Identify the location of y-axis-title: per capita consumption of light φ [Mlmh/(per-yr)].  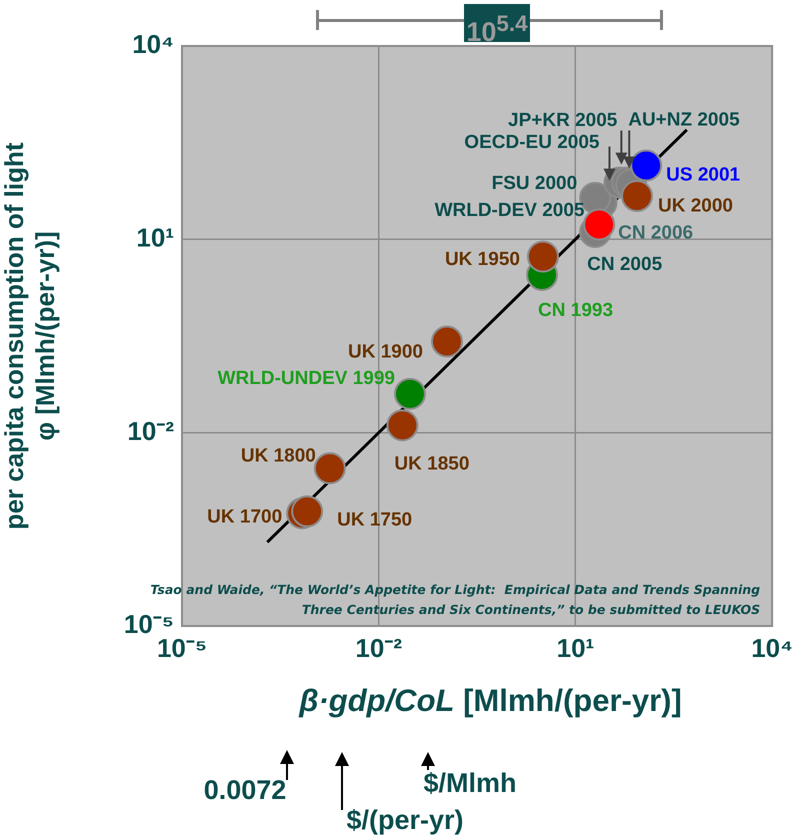
(30, 336).